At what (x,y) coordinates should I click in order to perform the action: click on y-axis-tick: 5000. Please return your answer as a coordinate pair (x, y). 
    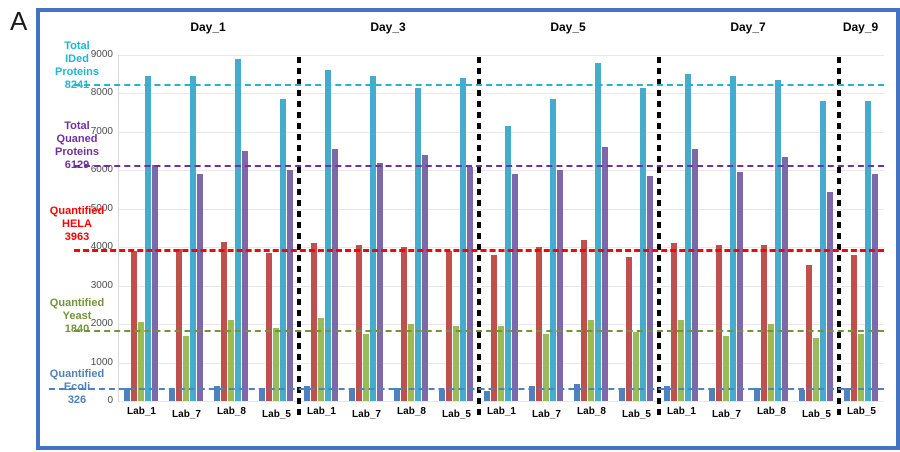
    Looking at the image, I should click on (101, 208).